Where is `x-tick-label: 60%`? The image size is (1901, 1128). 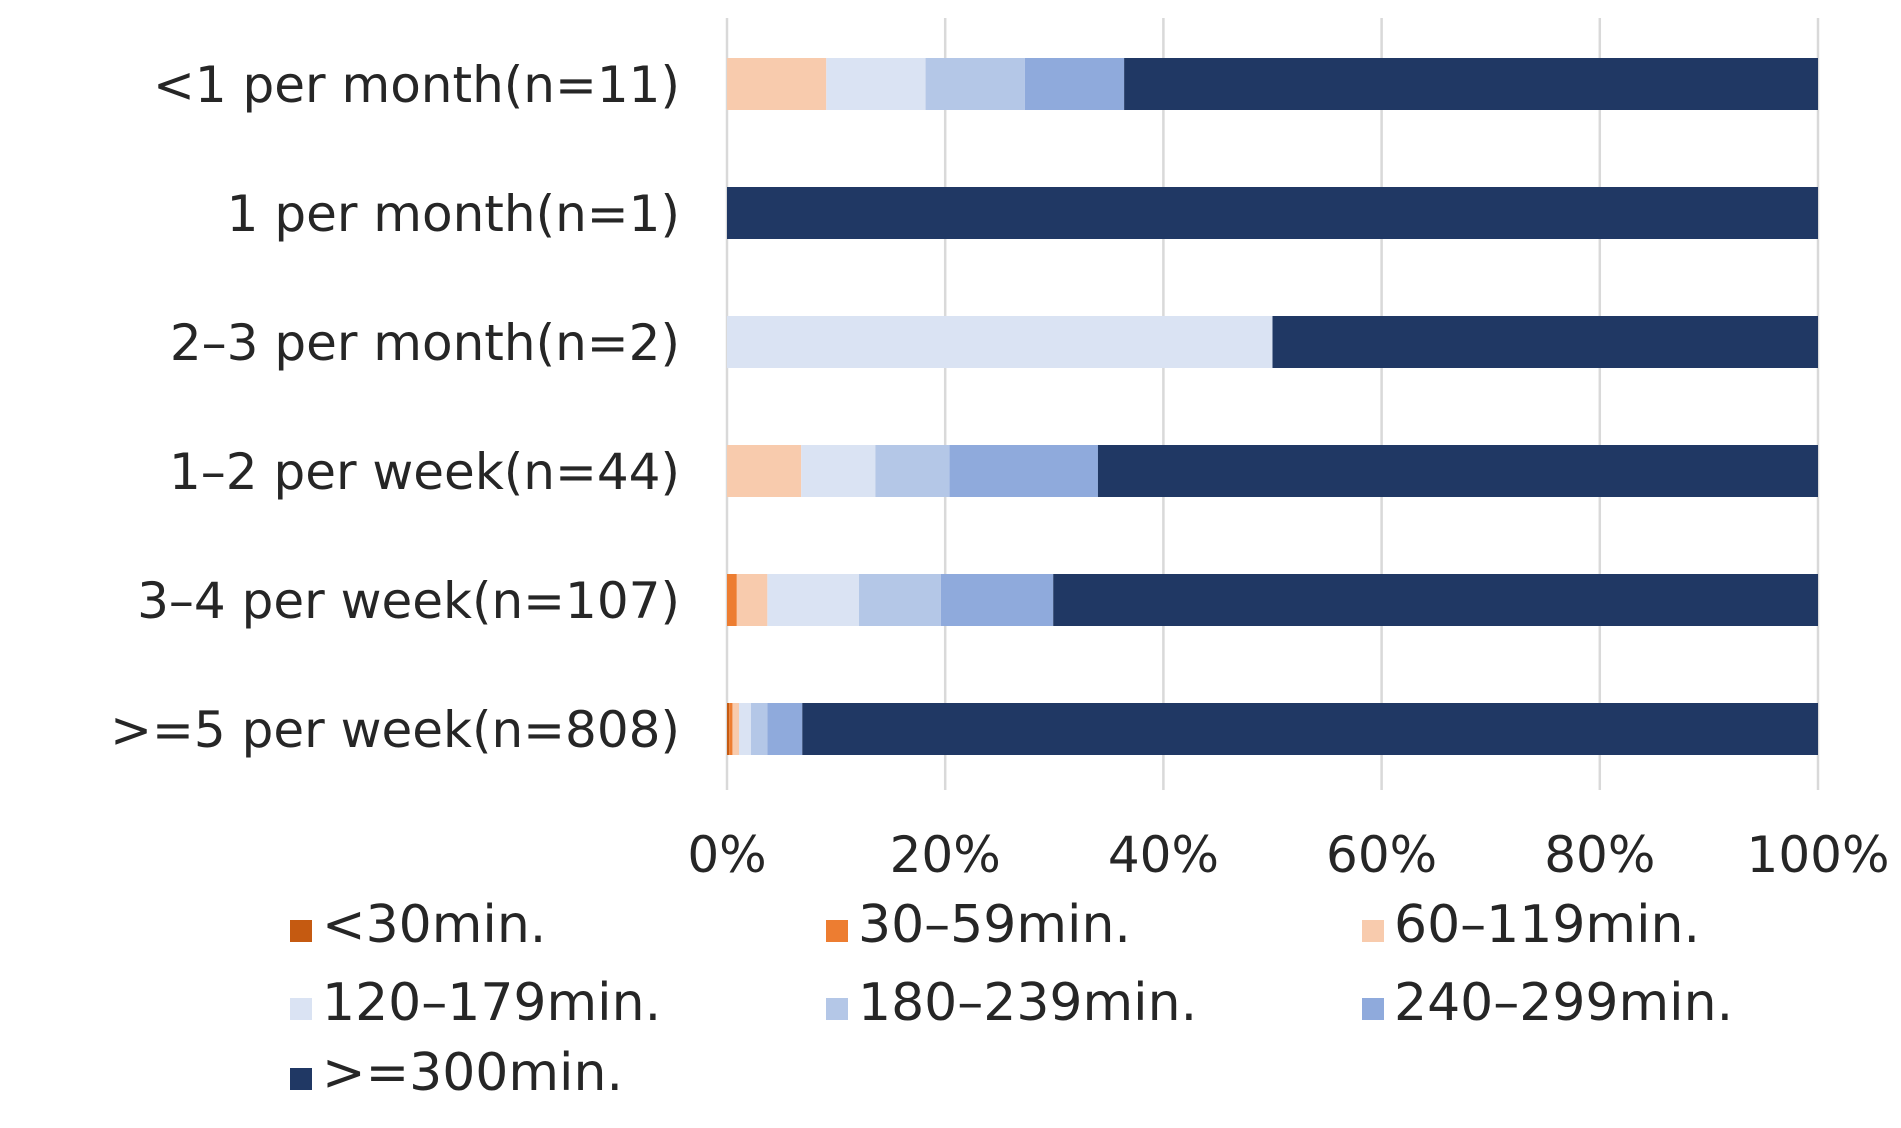 x-tick-label: 60% is located at coordinates (1381, 855).